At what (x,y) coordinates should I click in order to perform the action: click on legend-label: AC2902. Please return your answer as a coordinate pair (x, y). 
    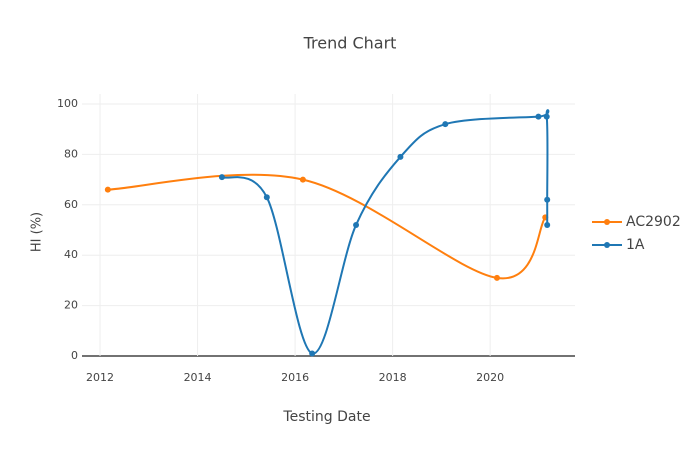
    Looking at the image, I should click on (653, 222).